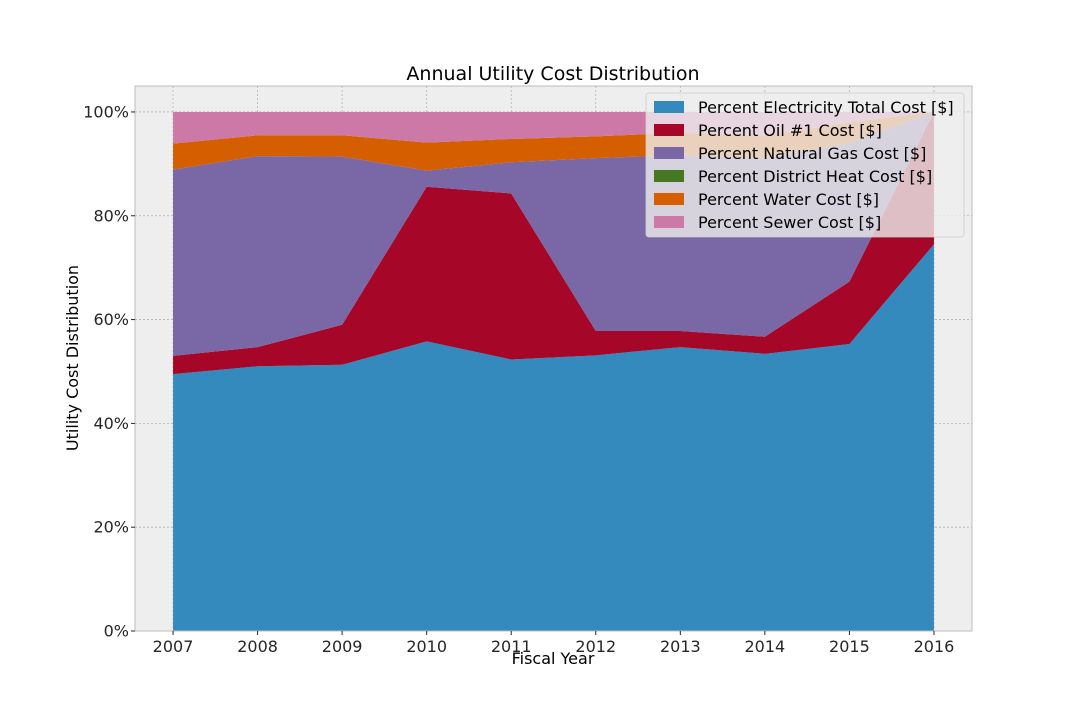  I want to click on y-tick-label: 100%, so click(106, 111).